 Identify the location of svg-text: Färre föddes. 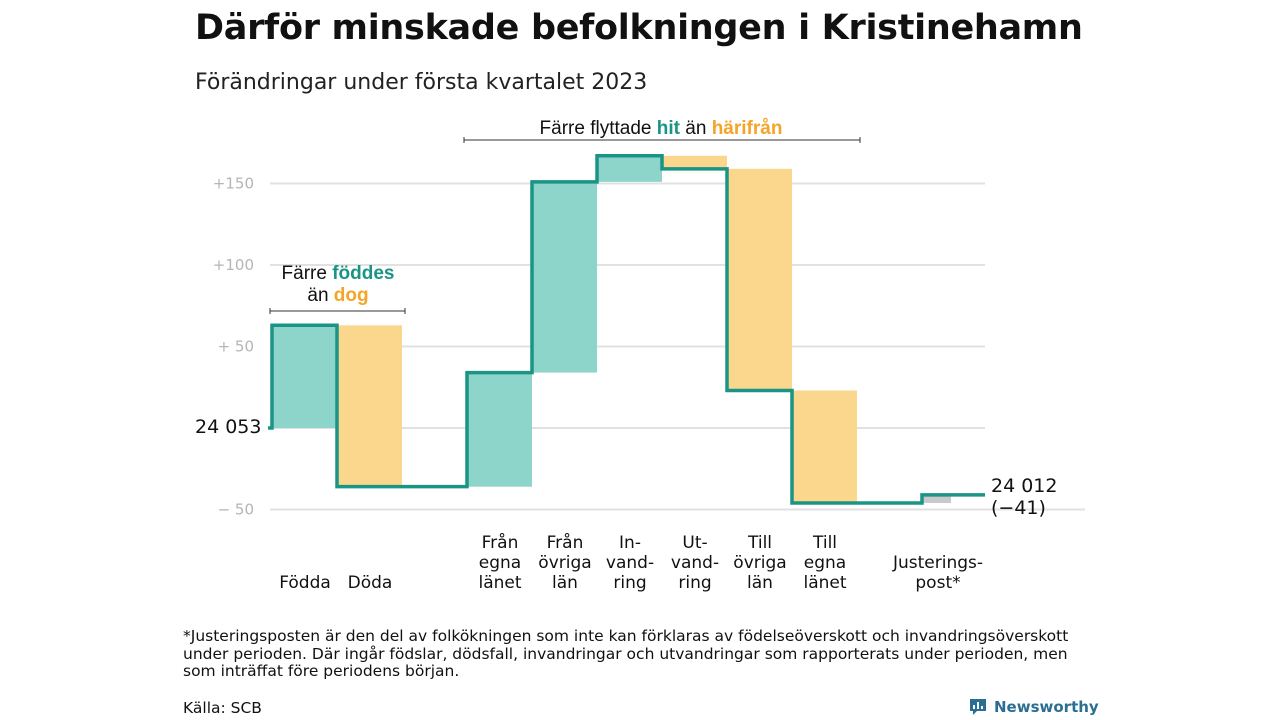
(338, 273).